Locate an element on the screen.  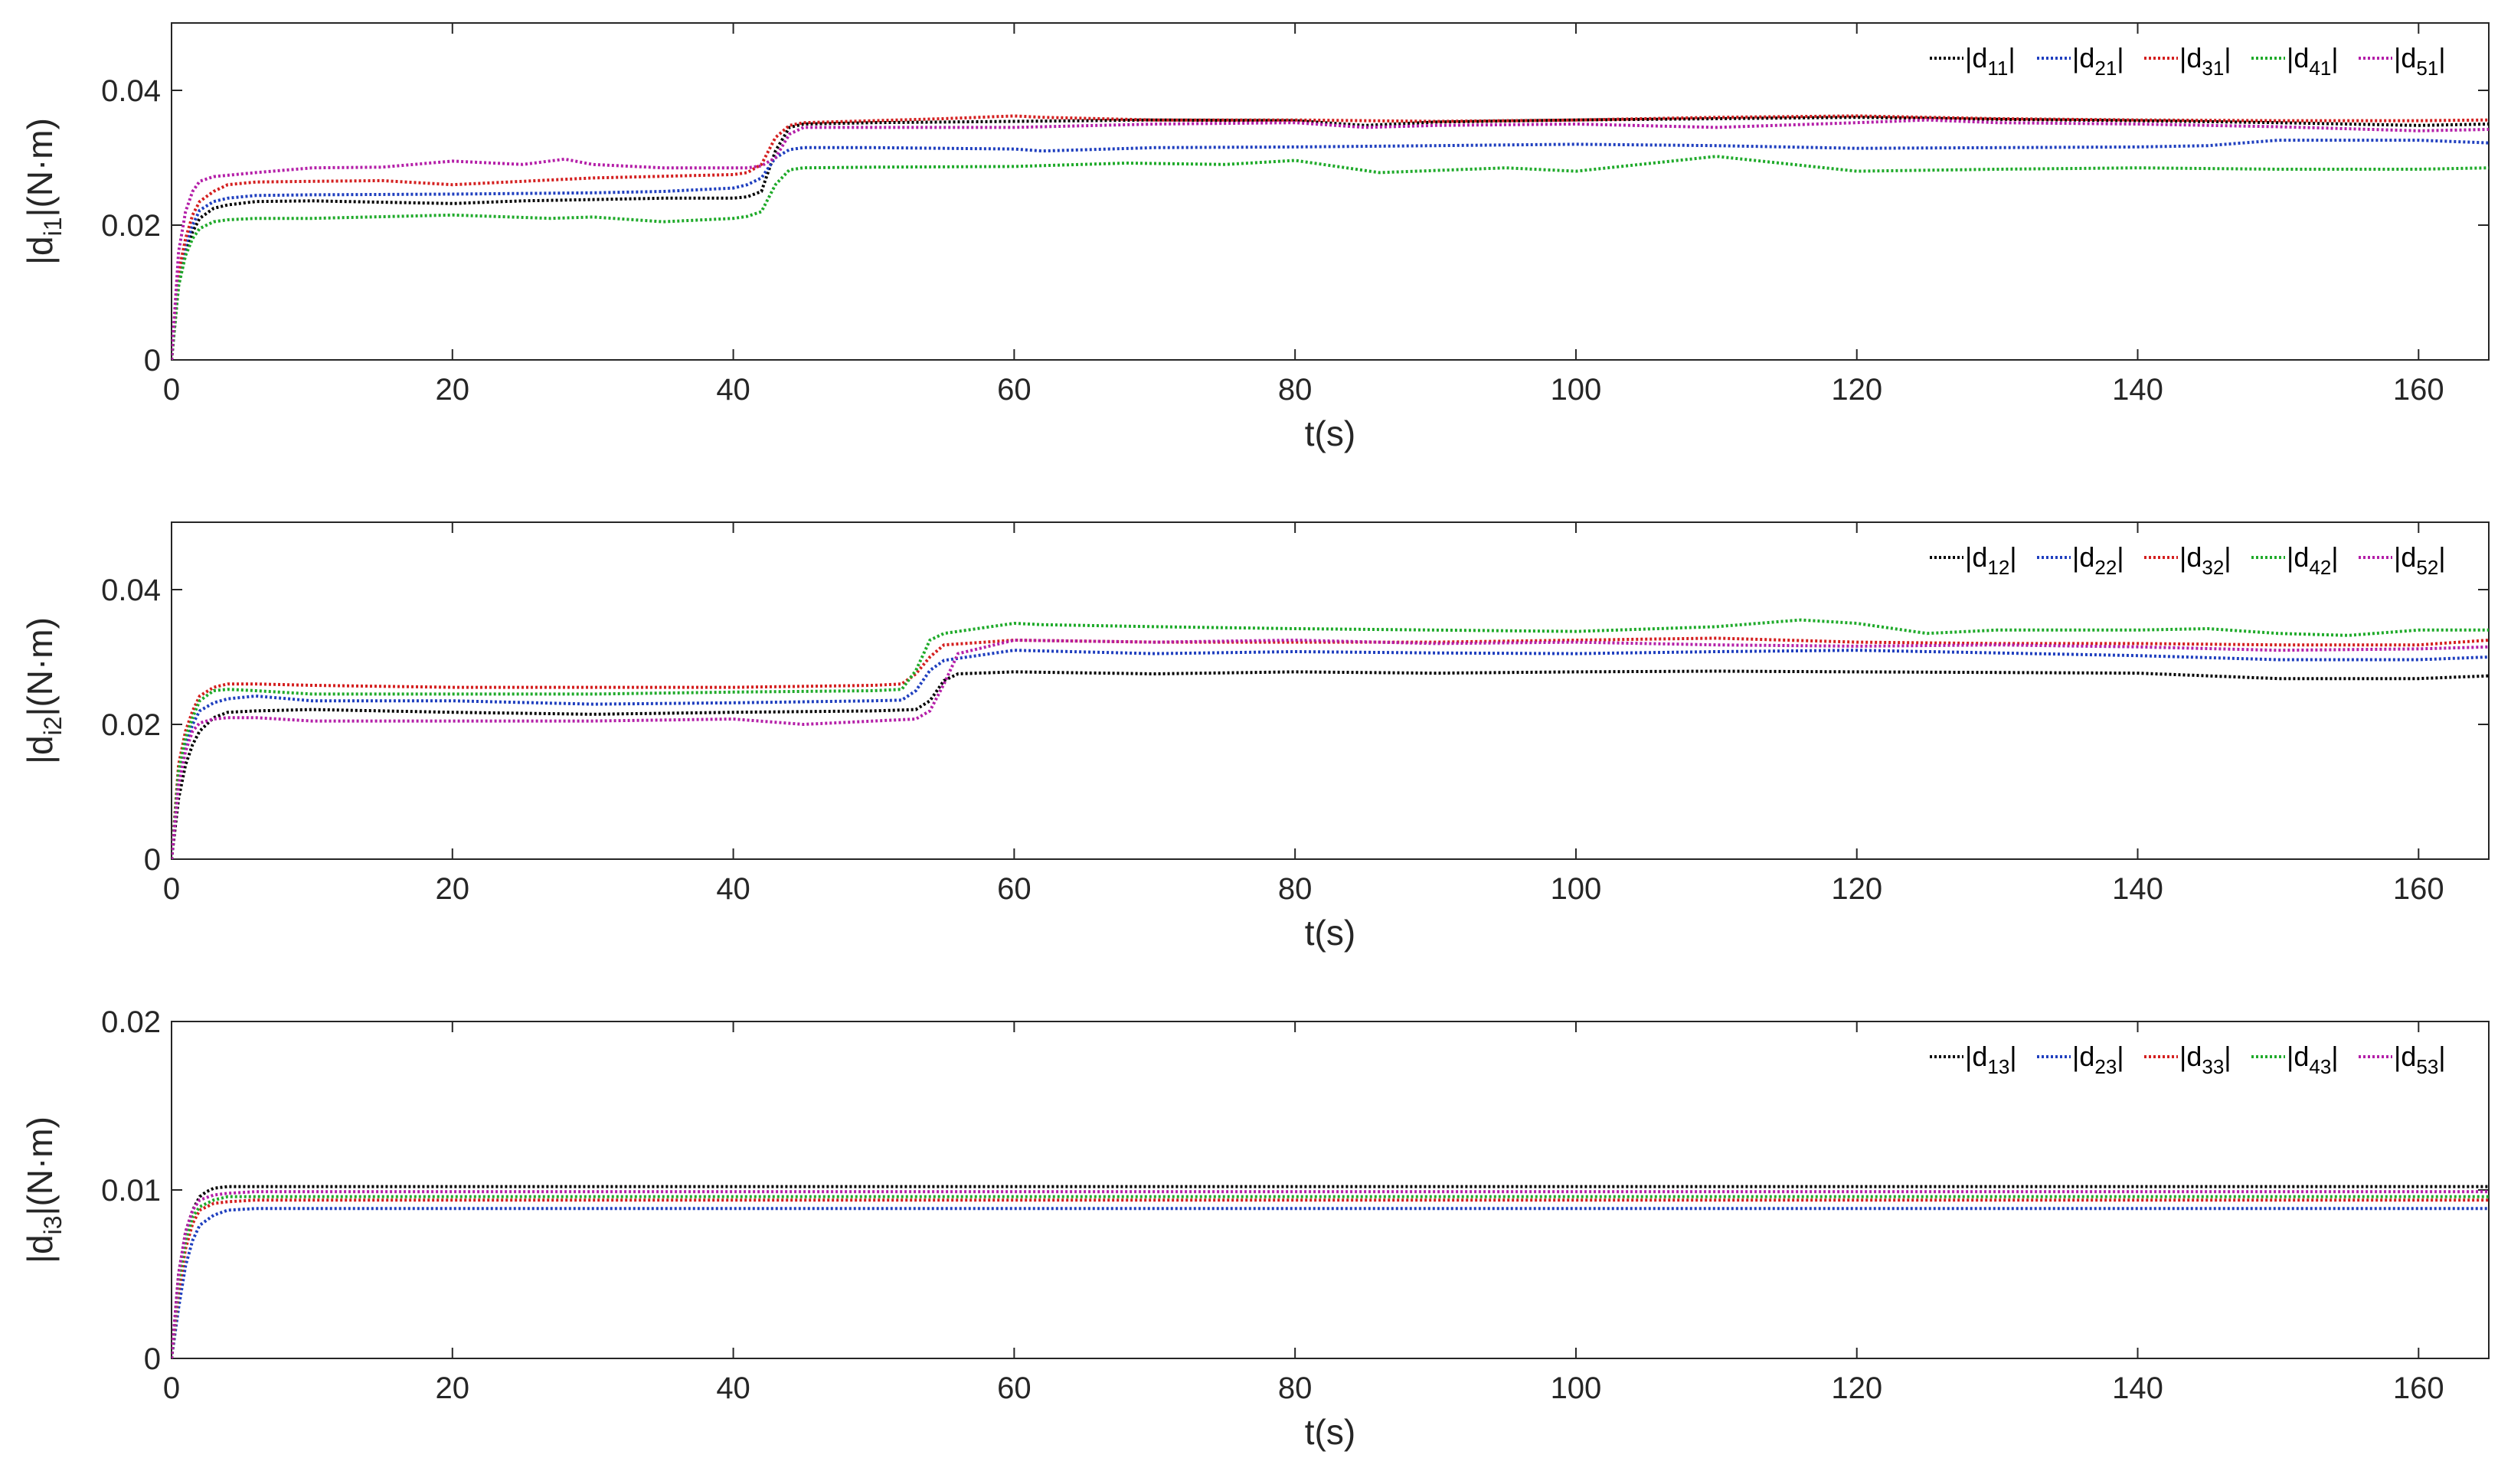
legend-entry: |d52| is located at coordinates (2420, 560).